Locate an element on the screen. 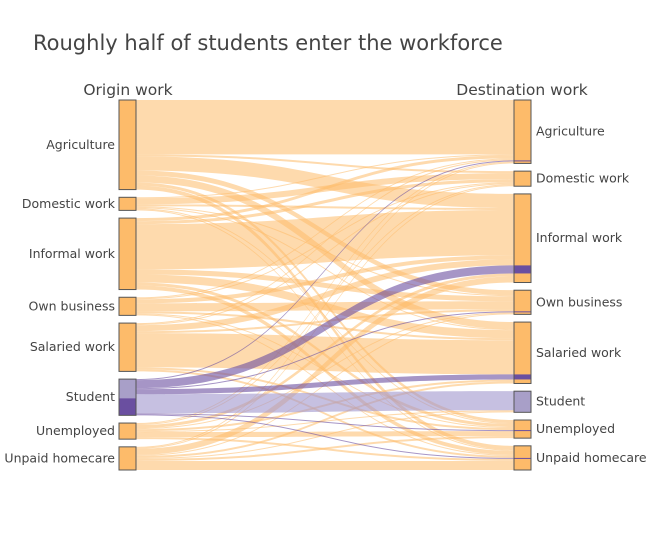 The image size is (650, 550). link-salaried-work-to-salaried-work is located at coordinates (325, 354).